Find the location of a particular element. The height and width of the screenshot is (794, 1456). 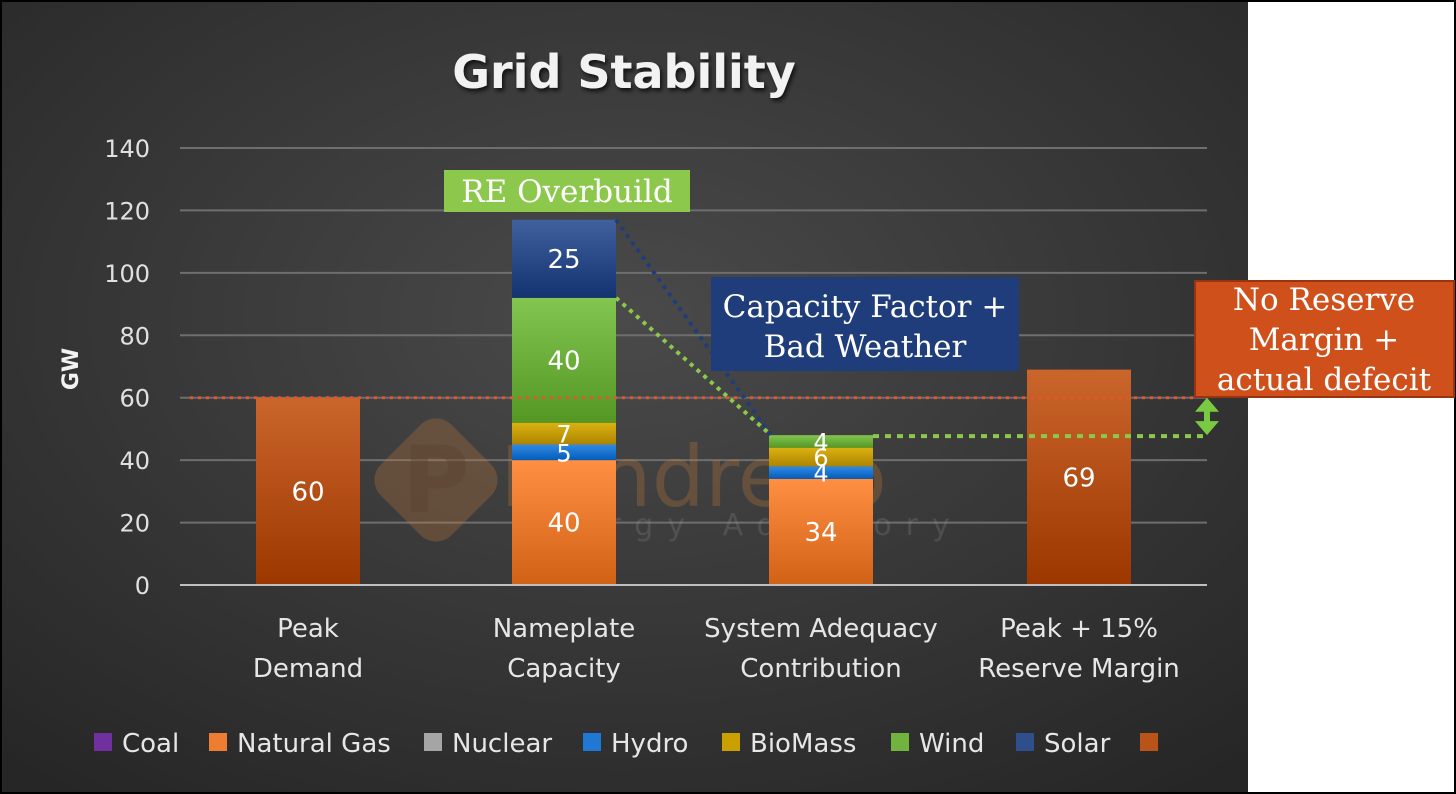

legend-swatch-coal is located at coordinates (103, 742).